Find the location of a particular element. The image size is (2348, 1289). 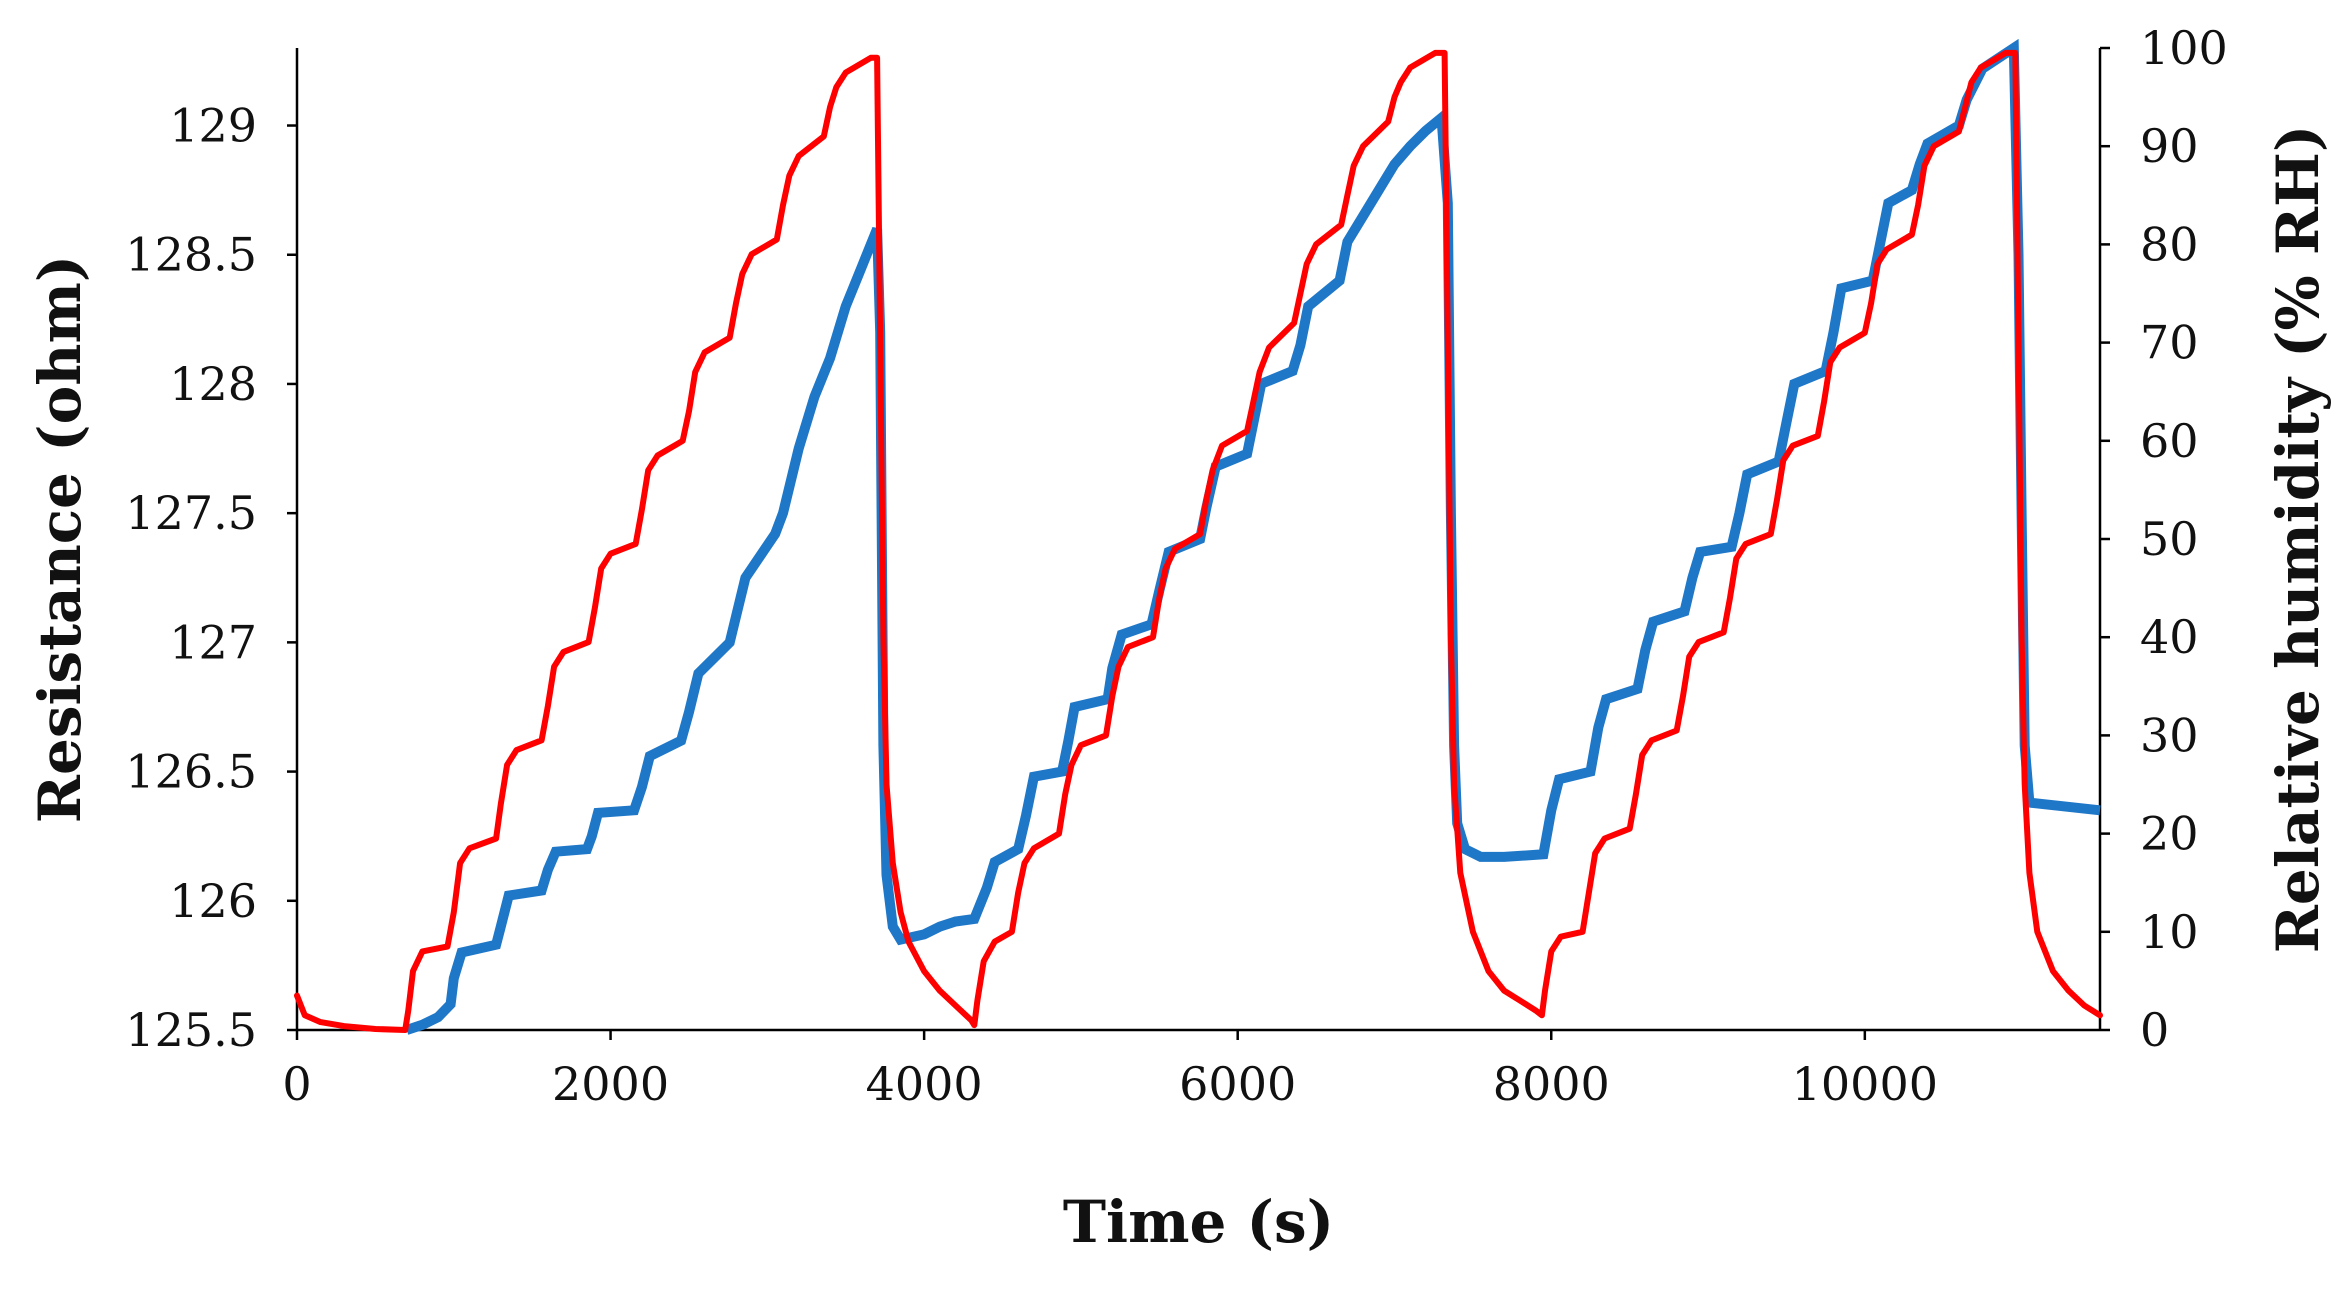

y-right-tick-label: 60 is located at coordinates (2169, 441).